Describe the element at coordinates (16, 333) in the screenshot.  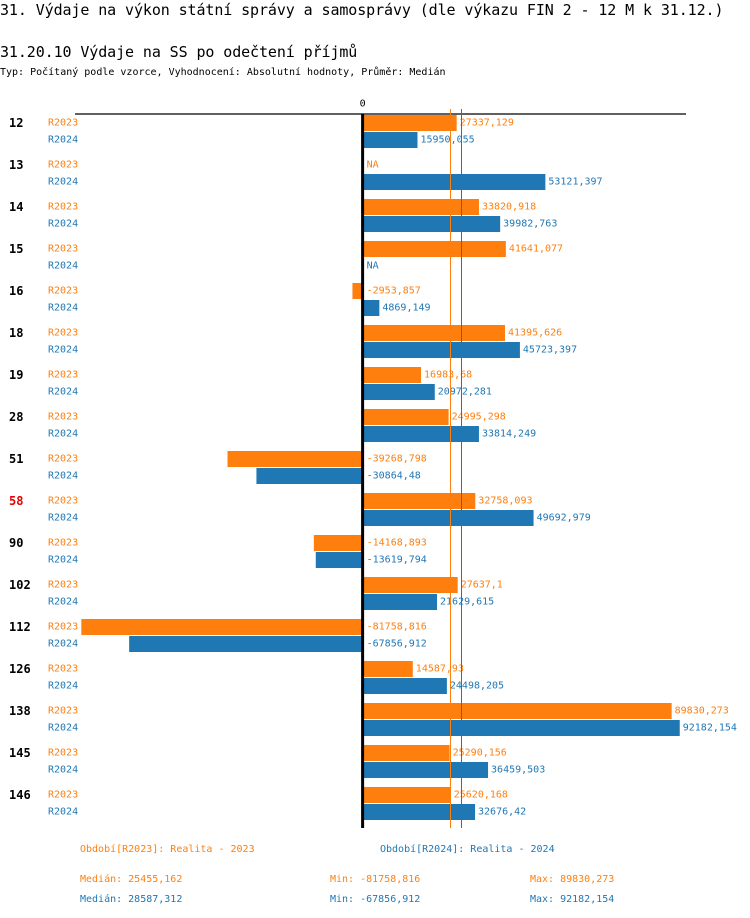
I see `category-label: 18` at that location.